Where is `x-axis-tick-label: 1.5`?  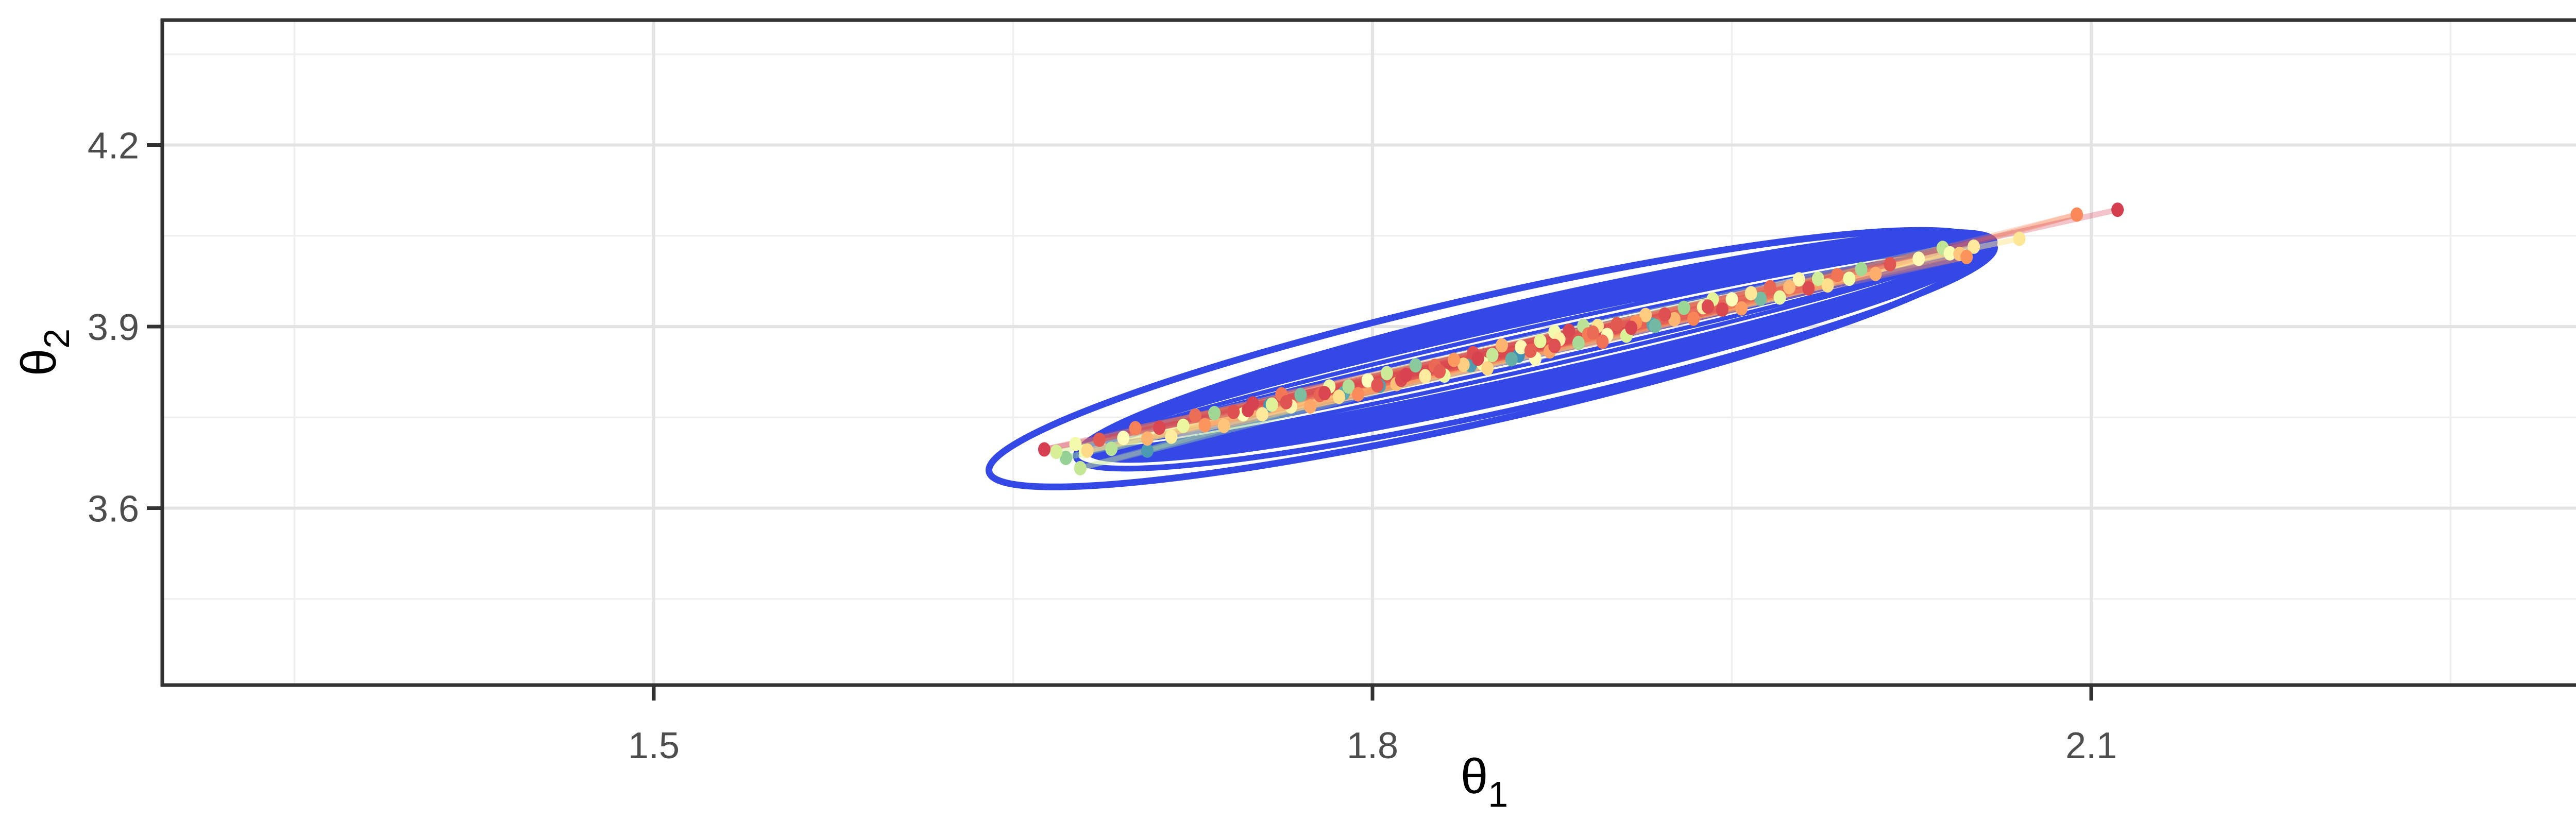 x-axis-tick-label: 1.5 is located at coordinates (654, 745).